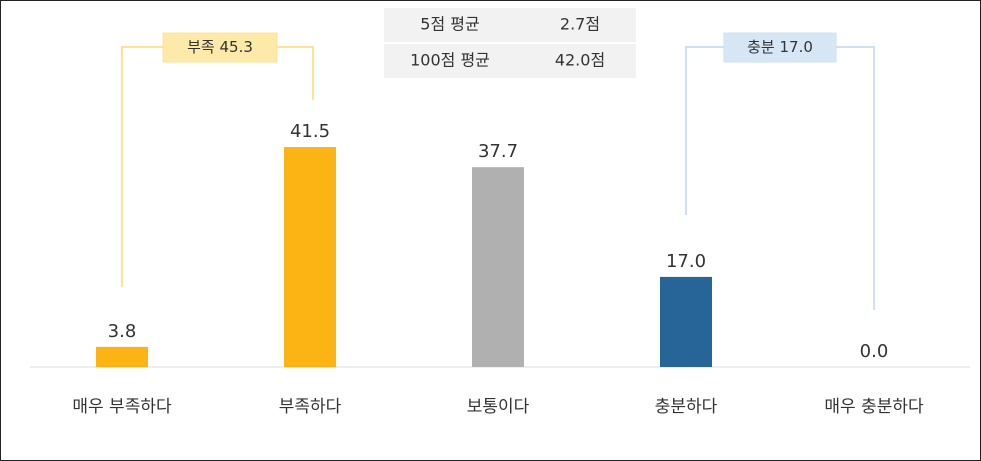 This screenshot has height=461, width=981. What do you see at coordinates (580, 60) in the screenshot?
I see `summary-value: 42.0점` at bounding box center [580, 60].